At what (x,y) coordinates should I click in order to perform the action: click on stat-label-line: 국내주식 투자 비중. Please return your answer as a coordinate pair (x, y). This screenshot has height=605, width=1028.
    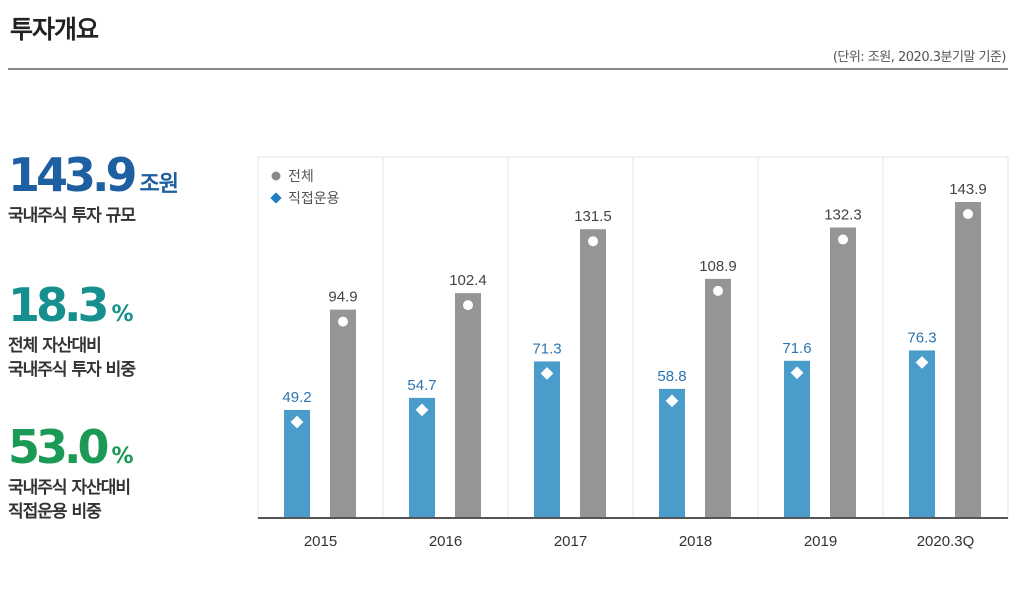
    Looking at the image, I should click on (72, 370).